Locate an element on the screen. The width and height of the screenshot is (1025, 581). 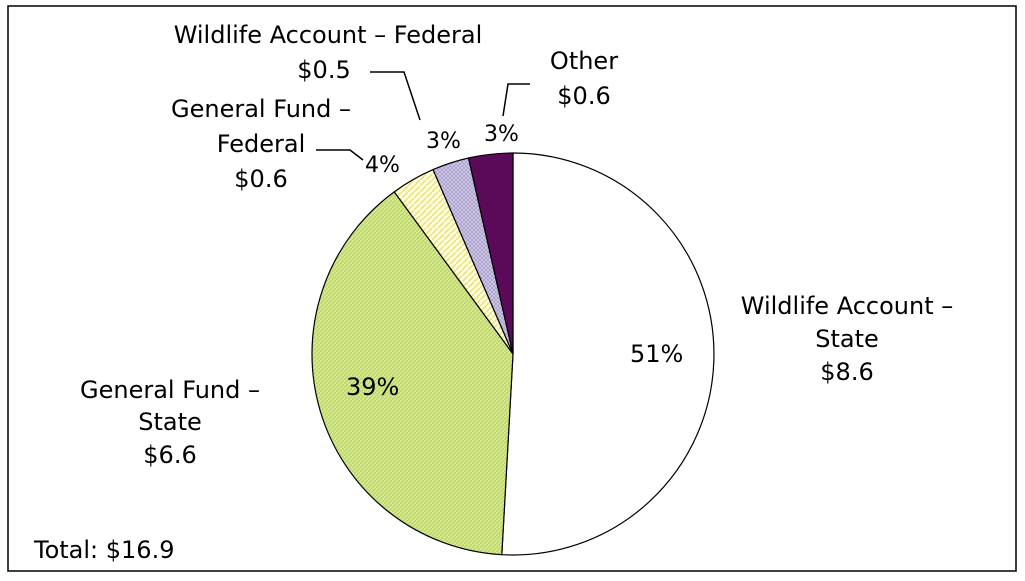
svg-text: $6.6 is located at coordinates (169, 455).